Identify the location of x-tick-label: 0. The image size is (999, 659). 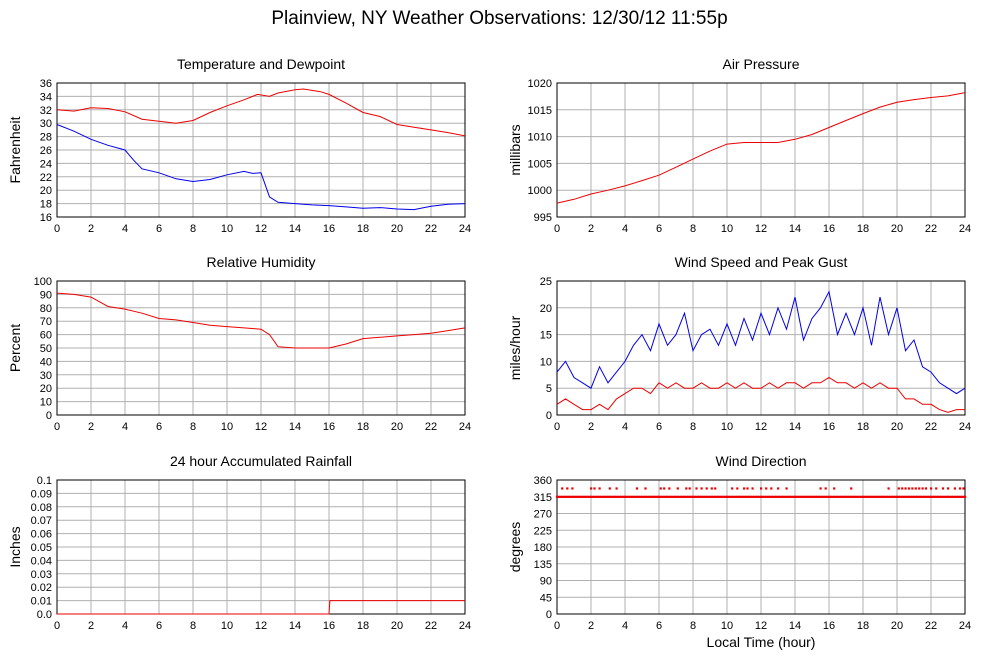
(557, 427).